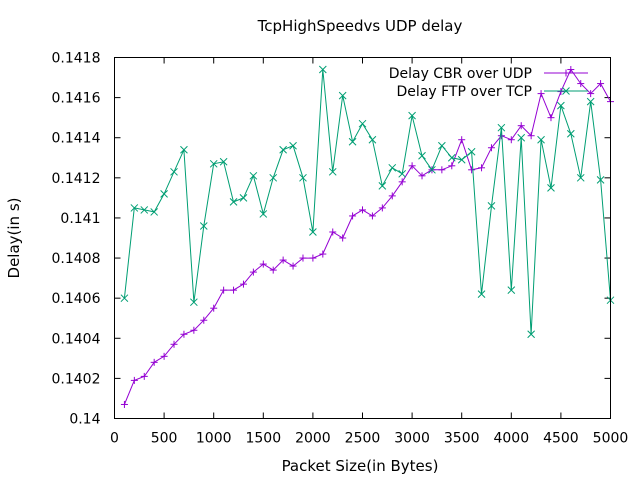 Image resolution: width=640 pixels, height=480 pixels. Describe the element at coordinates (464, 92) in the screenshot. I see `legend-label: Delay FTP over TCP` at that location.